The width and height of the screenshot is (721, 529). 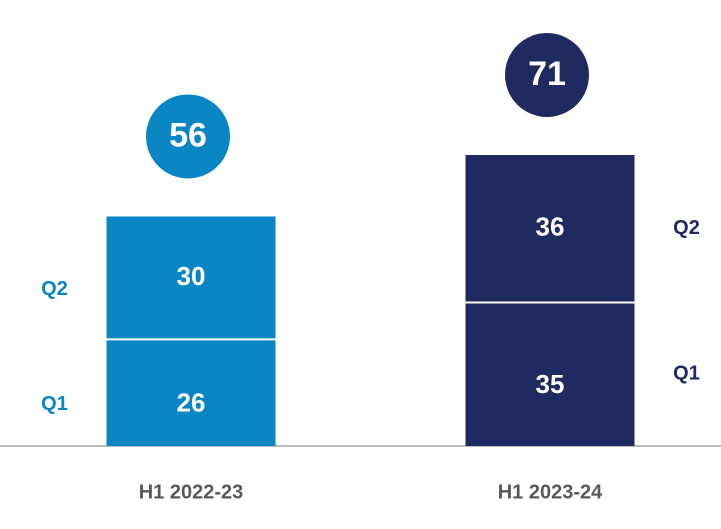 I want to click on x-tick-label: H1 2023-24, so click(x=550, y=492).